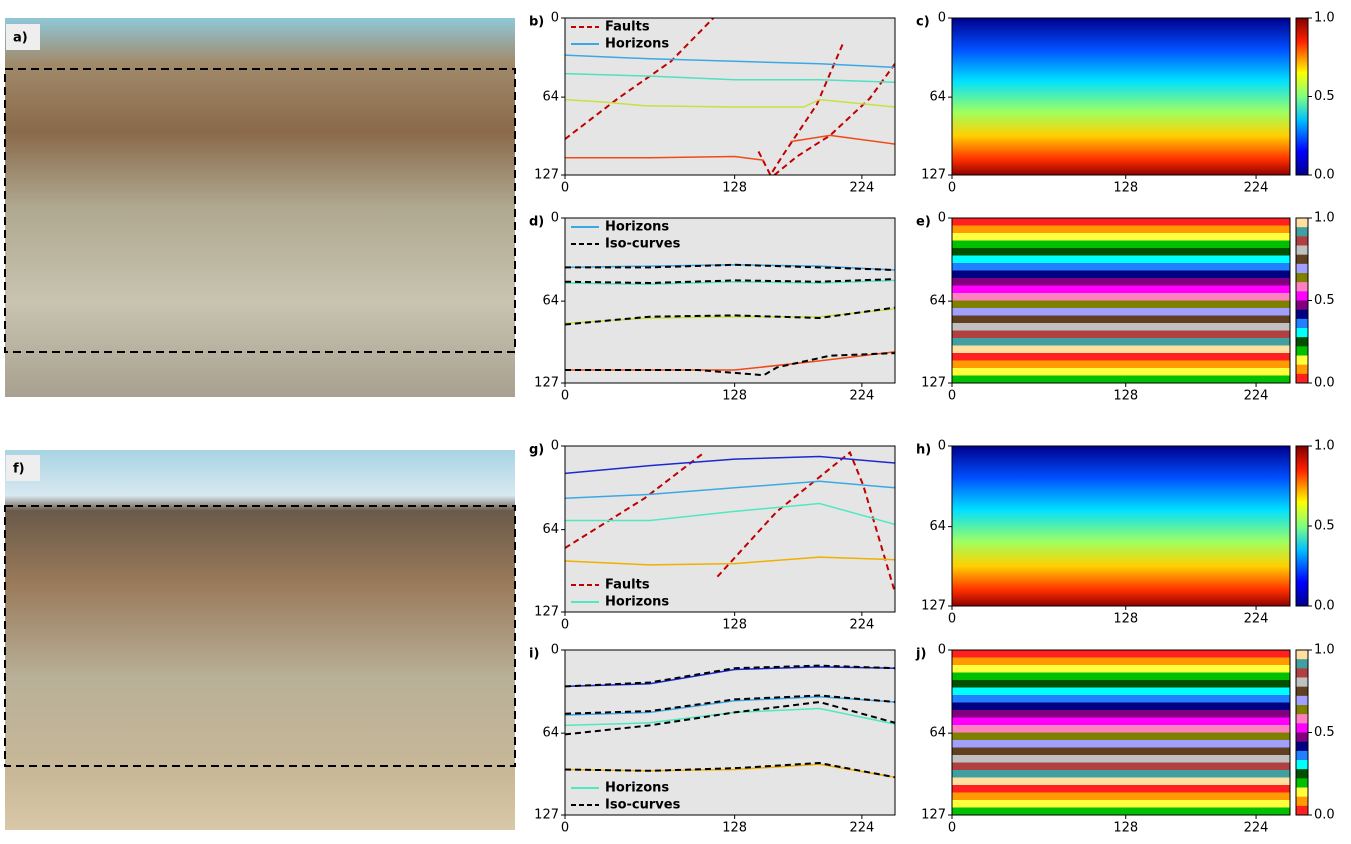 This screenshot has width=1351, height=844. I want to click on panel-label: g), so click(536, 450).